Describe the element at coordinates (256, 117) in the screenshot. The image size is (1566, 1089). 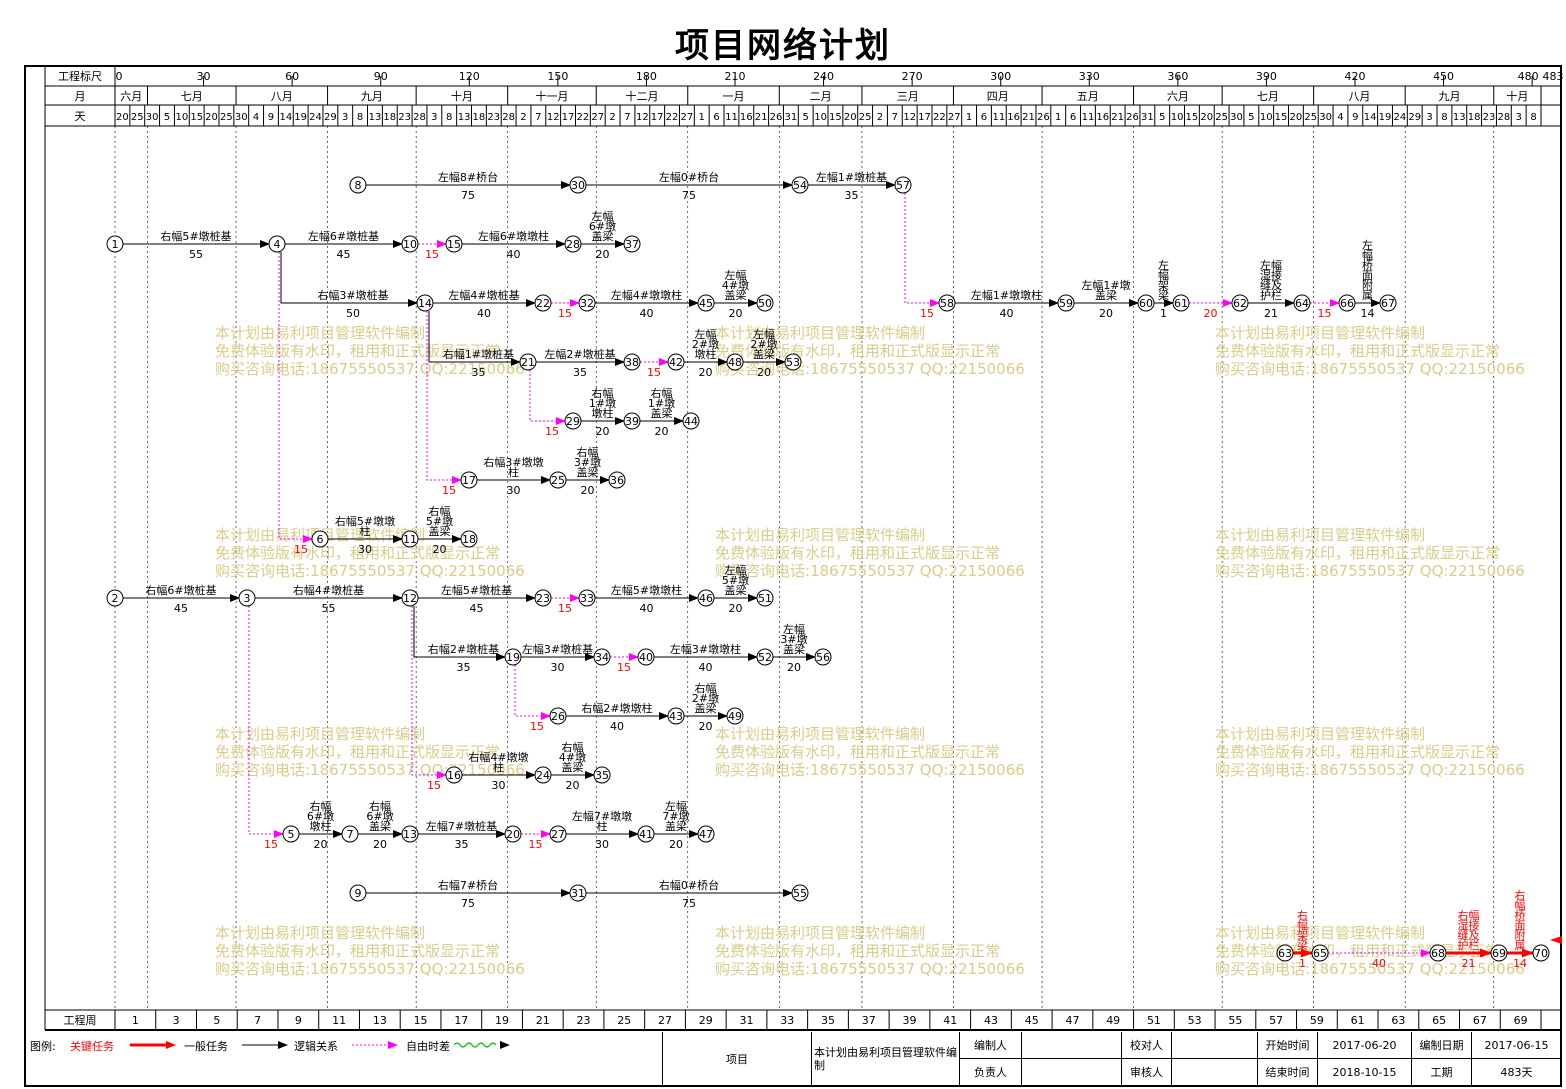
I see `day-number: 4` at that location.